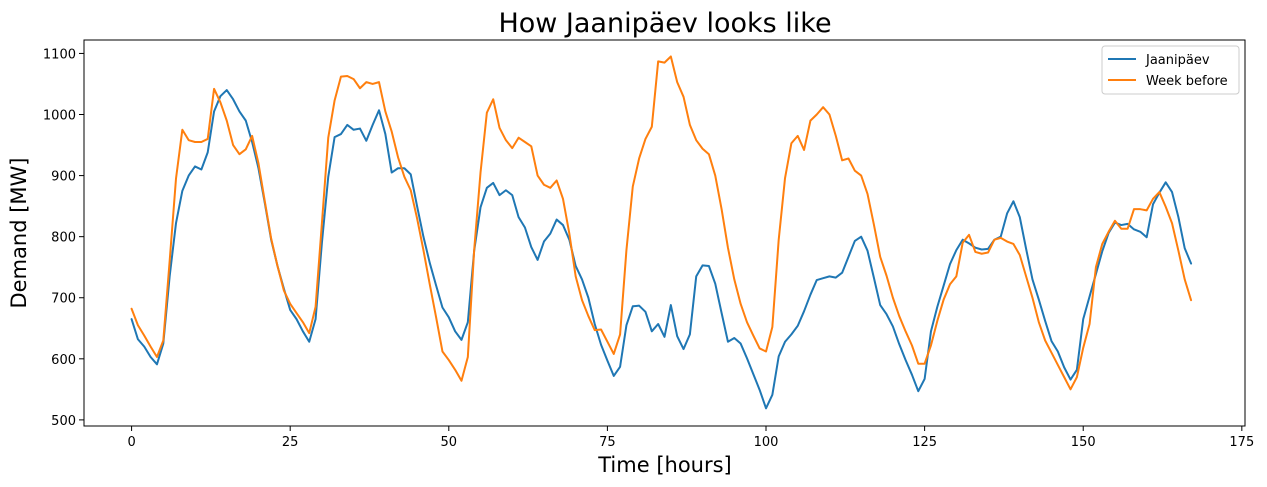 Image resolution: width=1267 pixels, height=487 pixels. I want to click on y-tick-label: 500, so click(63, 421).